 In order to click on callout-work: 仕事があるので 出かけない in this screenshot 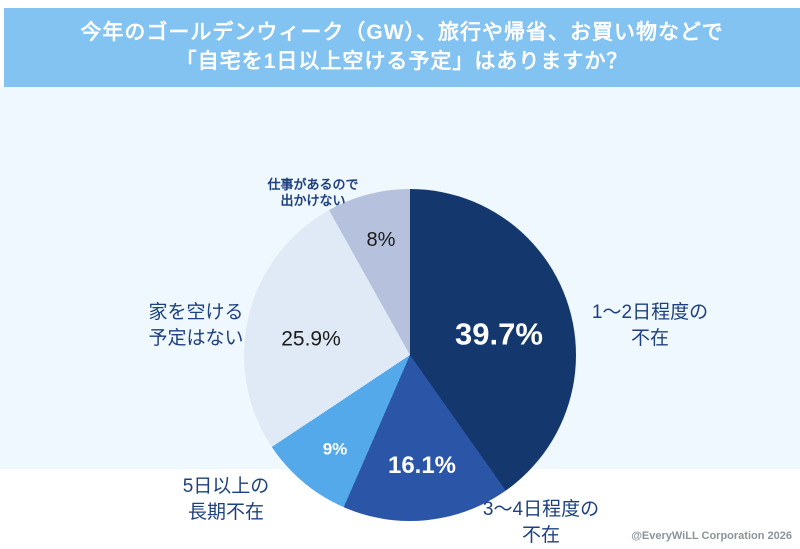, I will do `click(312, 193)`.